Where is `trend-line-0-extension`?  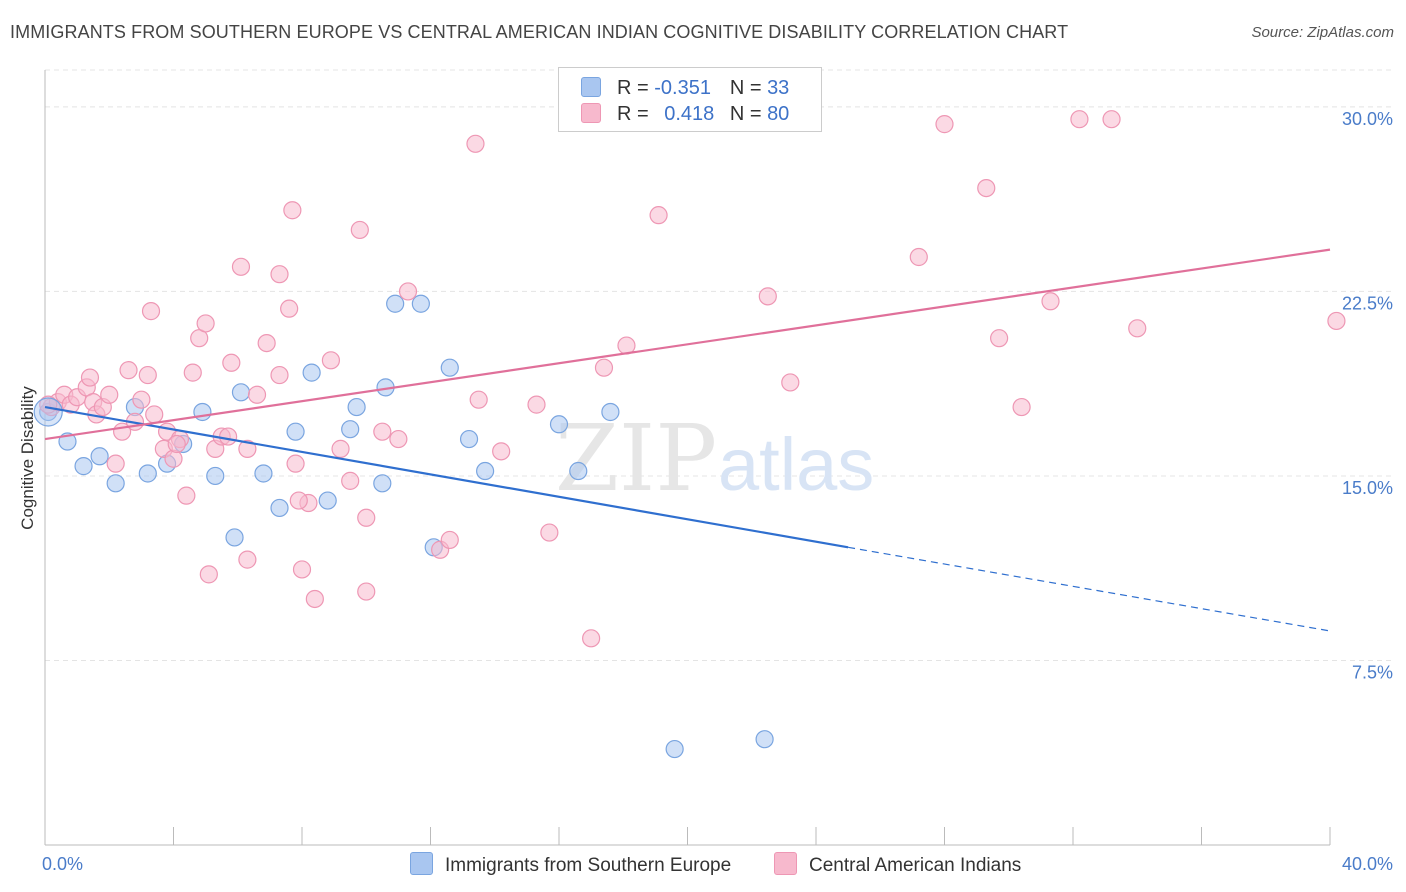 trend-line-0-extension is located at coordinates (1089, 589).